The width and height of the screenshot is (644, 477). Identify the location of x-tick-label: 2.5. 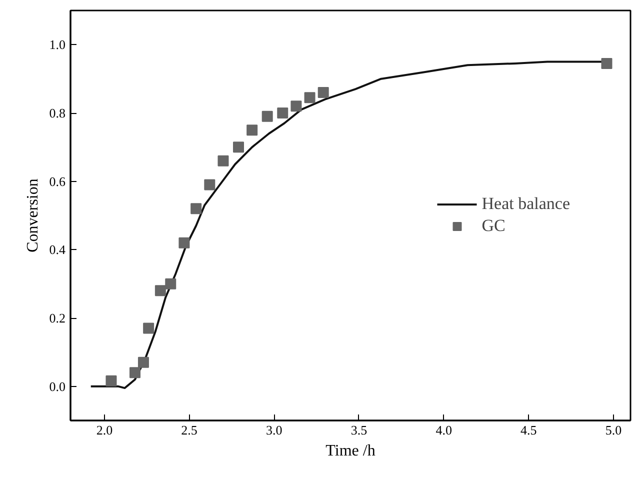
(189, 430).